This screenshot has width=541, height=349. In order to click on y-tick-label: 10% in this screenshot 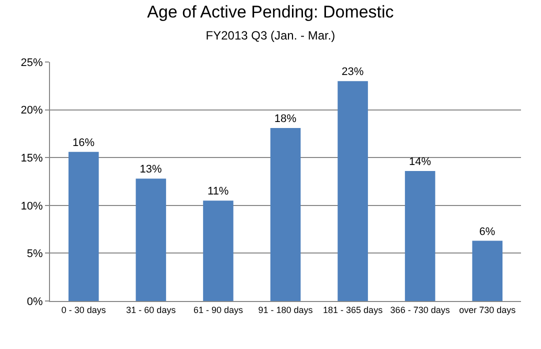, I will do `click(32, 206)`.